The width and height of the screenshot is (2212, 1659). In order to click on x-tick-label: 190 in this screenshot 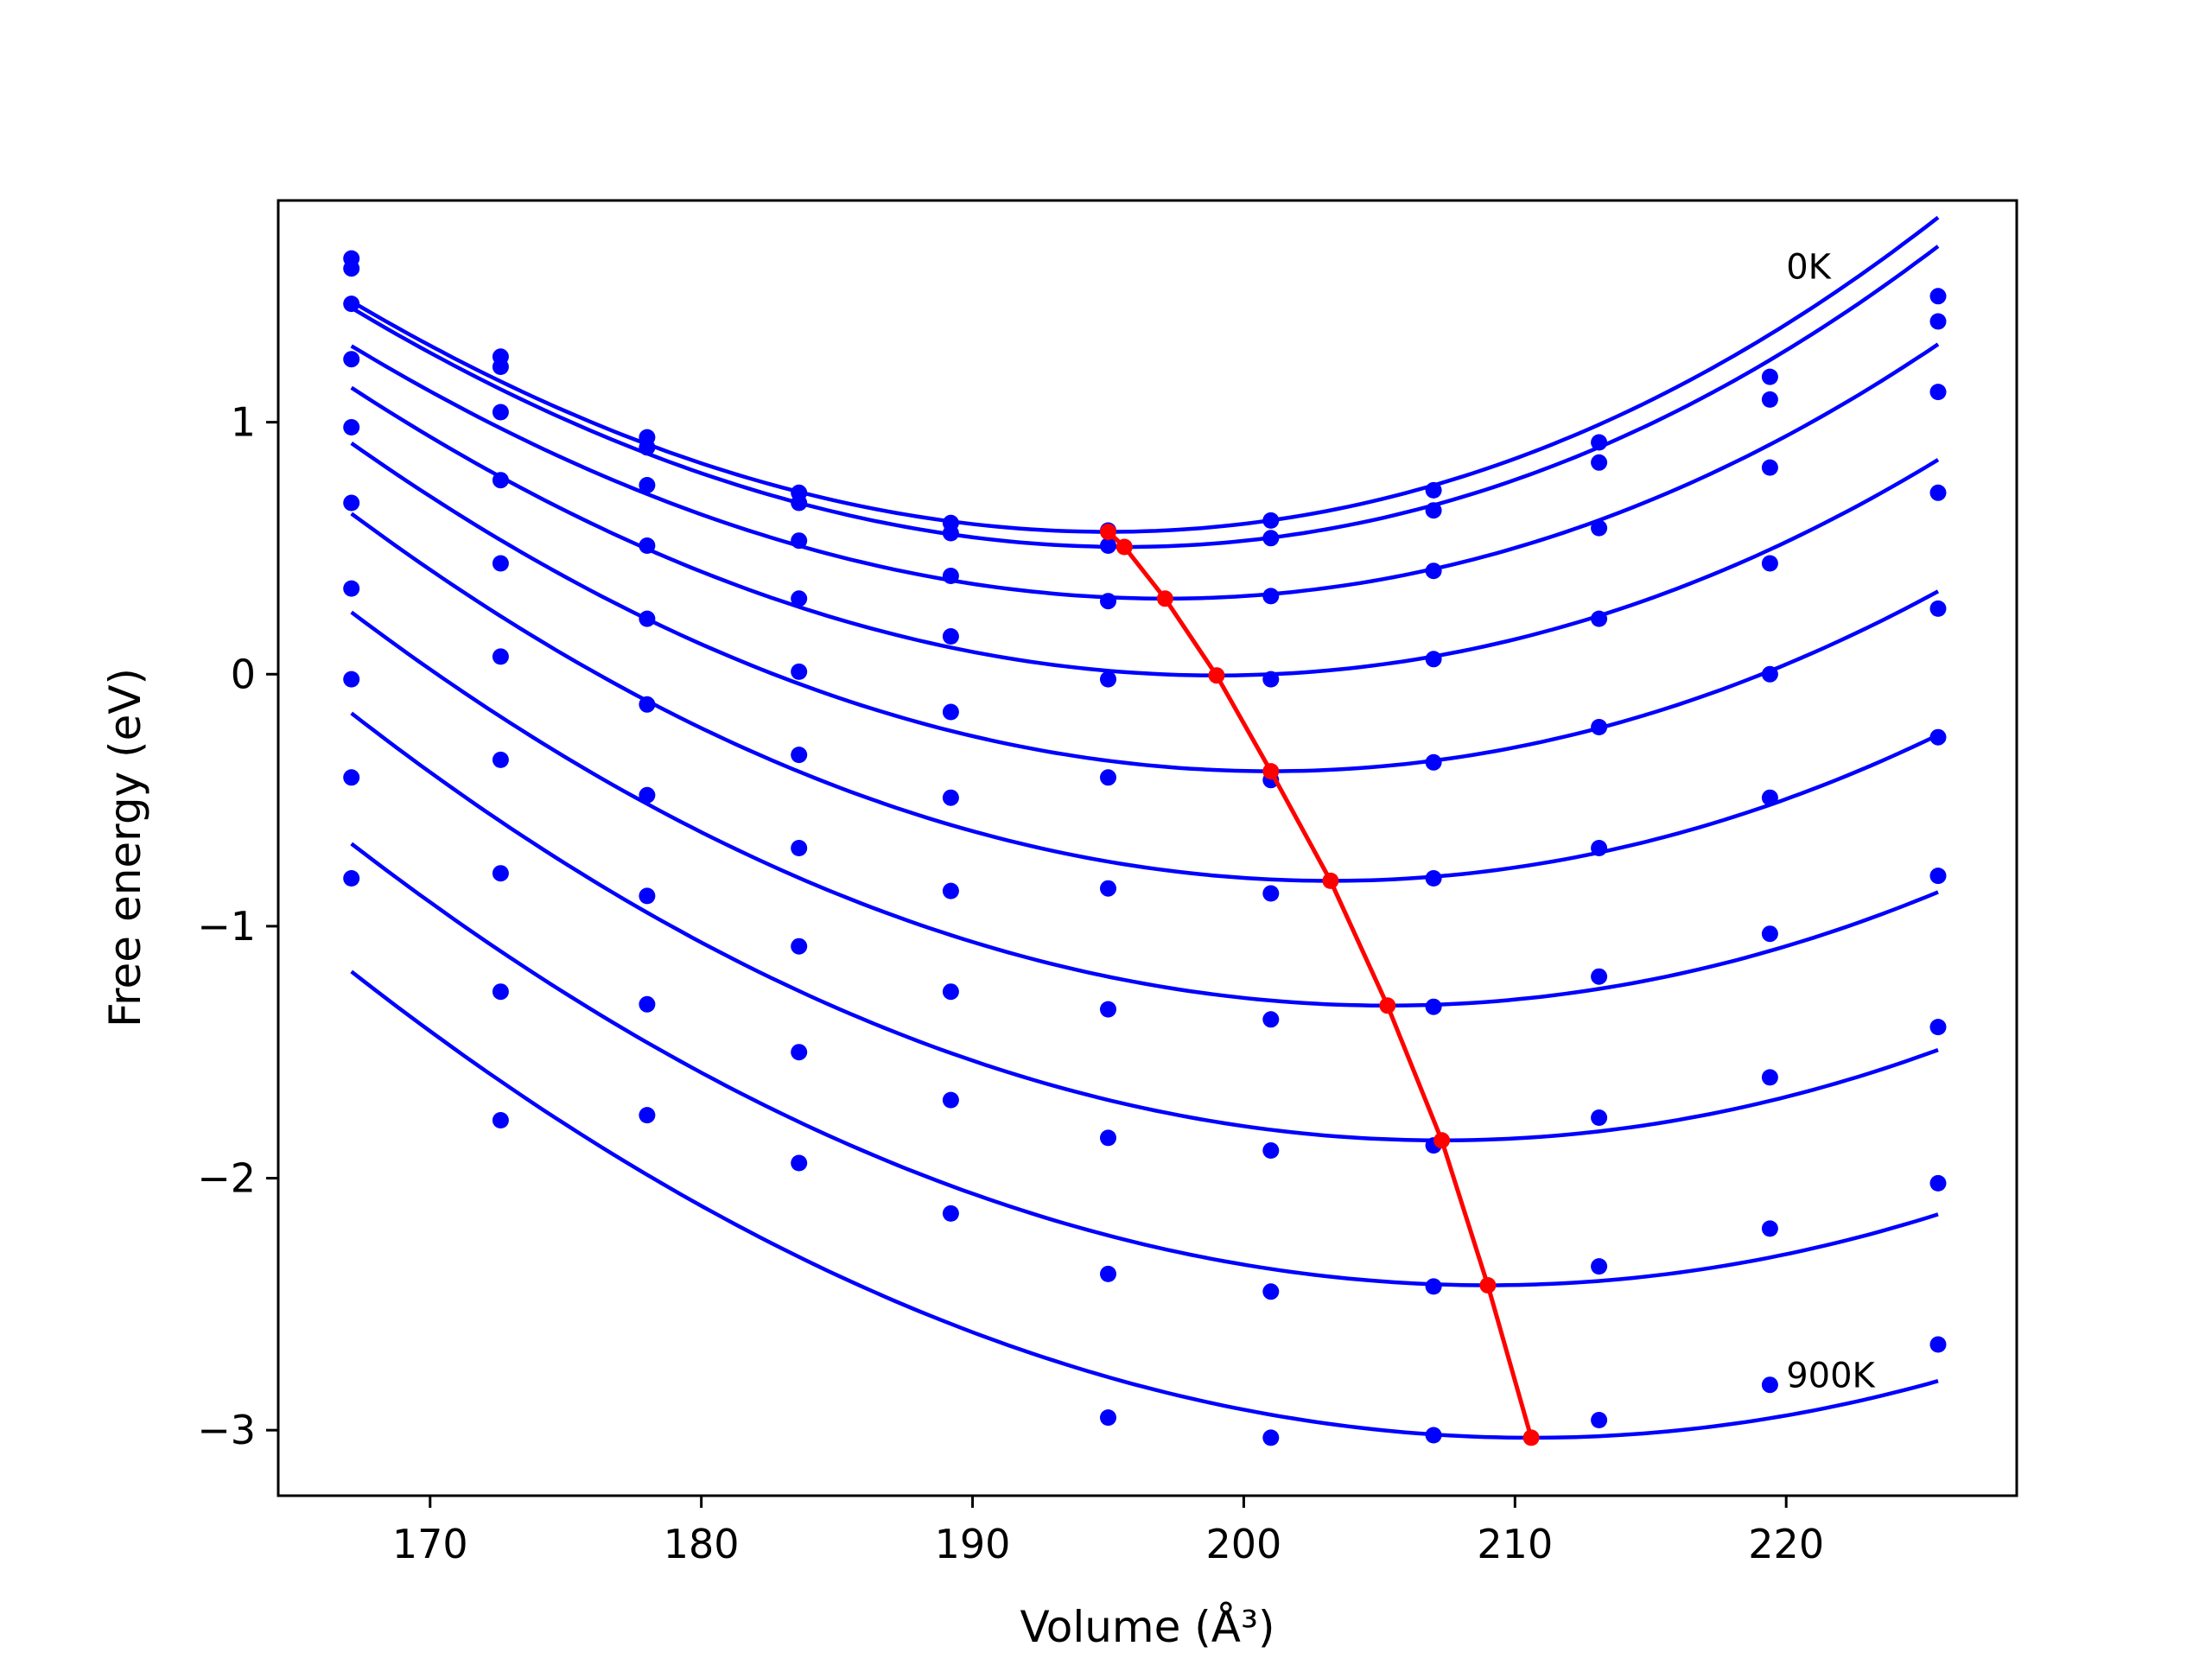, I will do `click(973, 1544)`.